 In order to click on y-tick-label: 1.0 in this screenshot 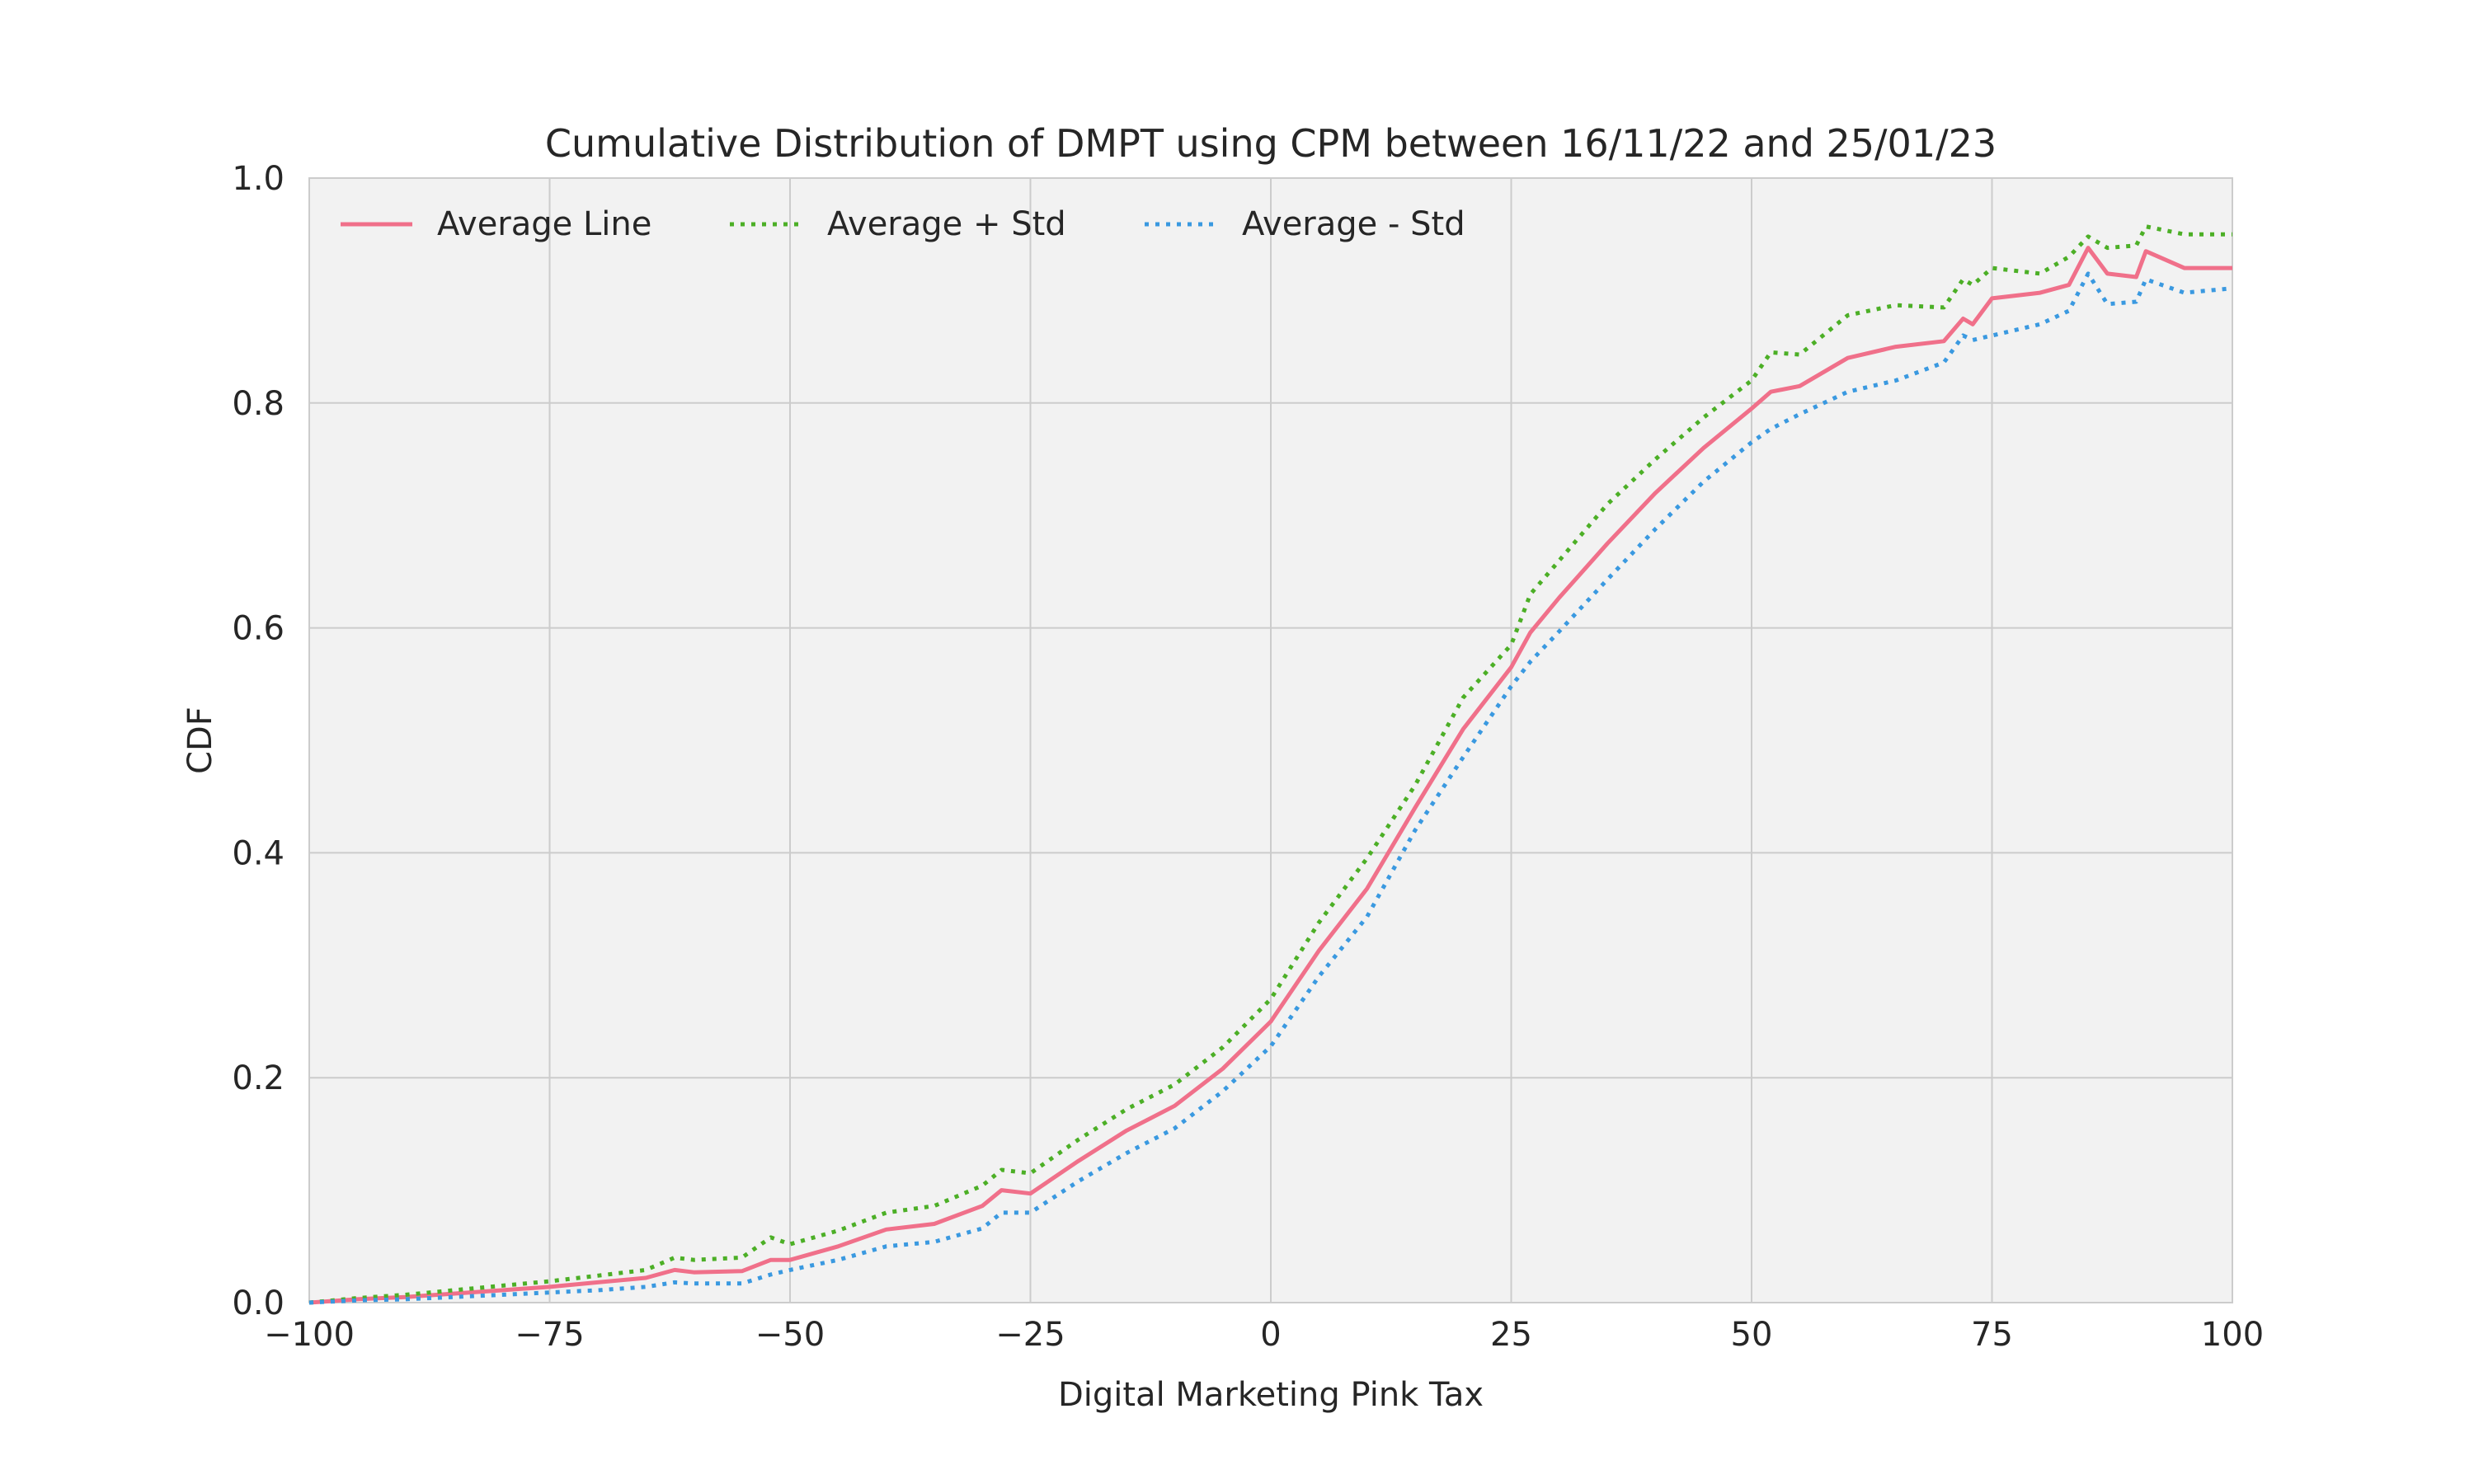, I will do `click(258, 179)`.